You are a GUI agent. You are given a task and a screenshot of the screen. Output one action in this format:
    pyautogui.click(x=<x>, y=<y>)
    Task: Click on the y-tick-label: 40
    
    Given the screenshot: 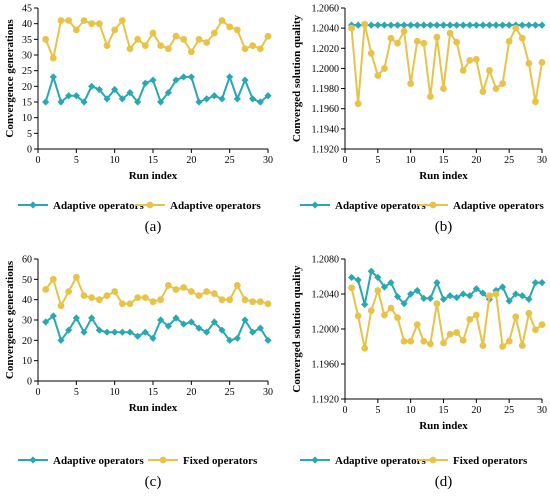 What is the action you would take?
    pyautogui.click(x=27, y=24)
    